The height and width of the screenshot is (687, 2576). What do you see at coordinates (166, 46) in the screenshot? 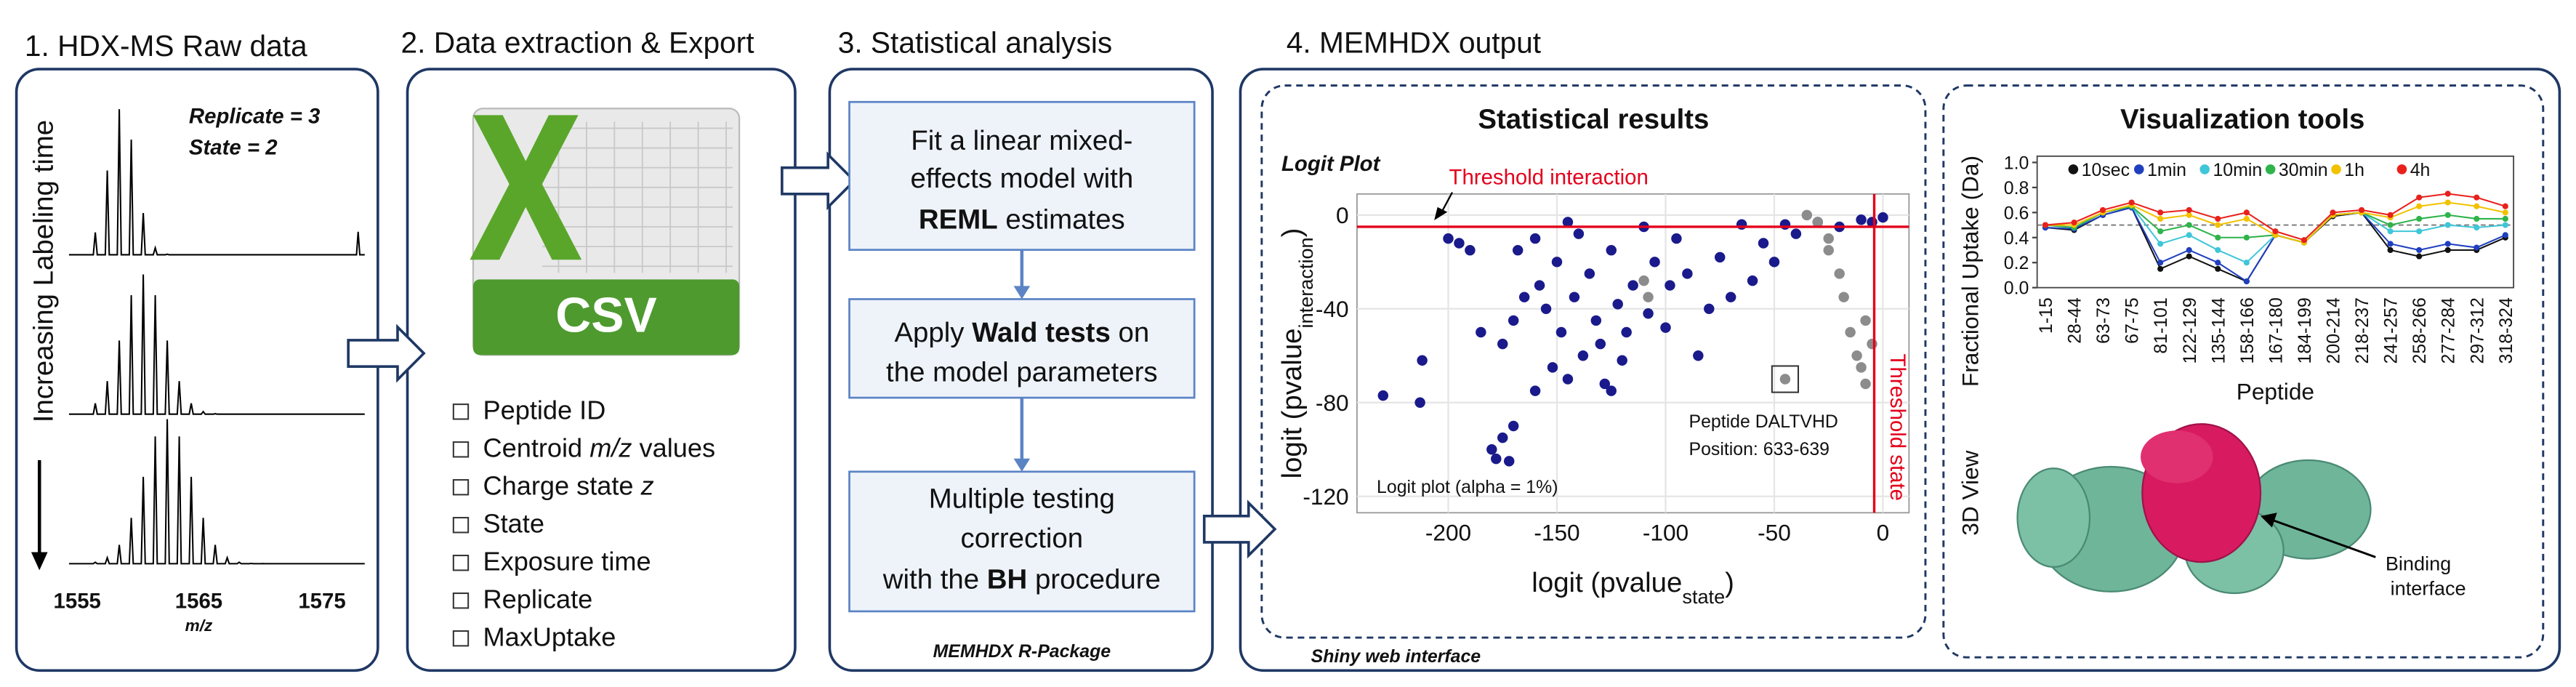
I see `panel-title: 1. HDX-MS Raw data` at bounding box center [166, 46].